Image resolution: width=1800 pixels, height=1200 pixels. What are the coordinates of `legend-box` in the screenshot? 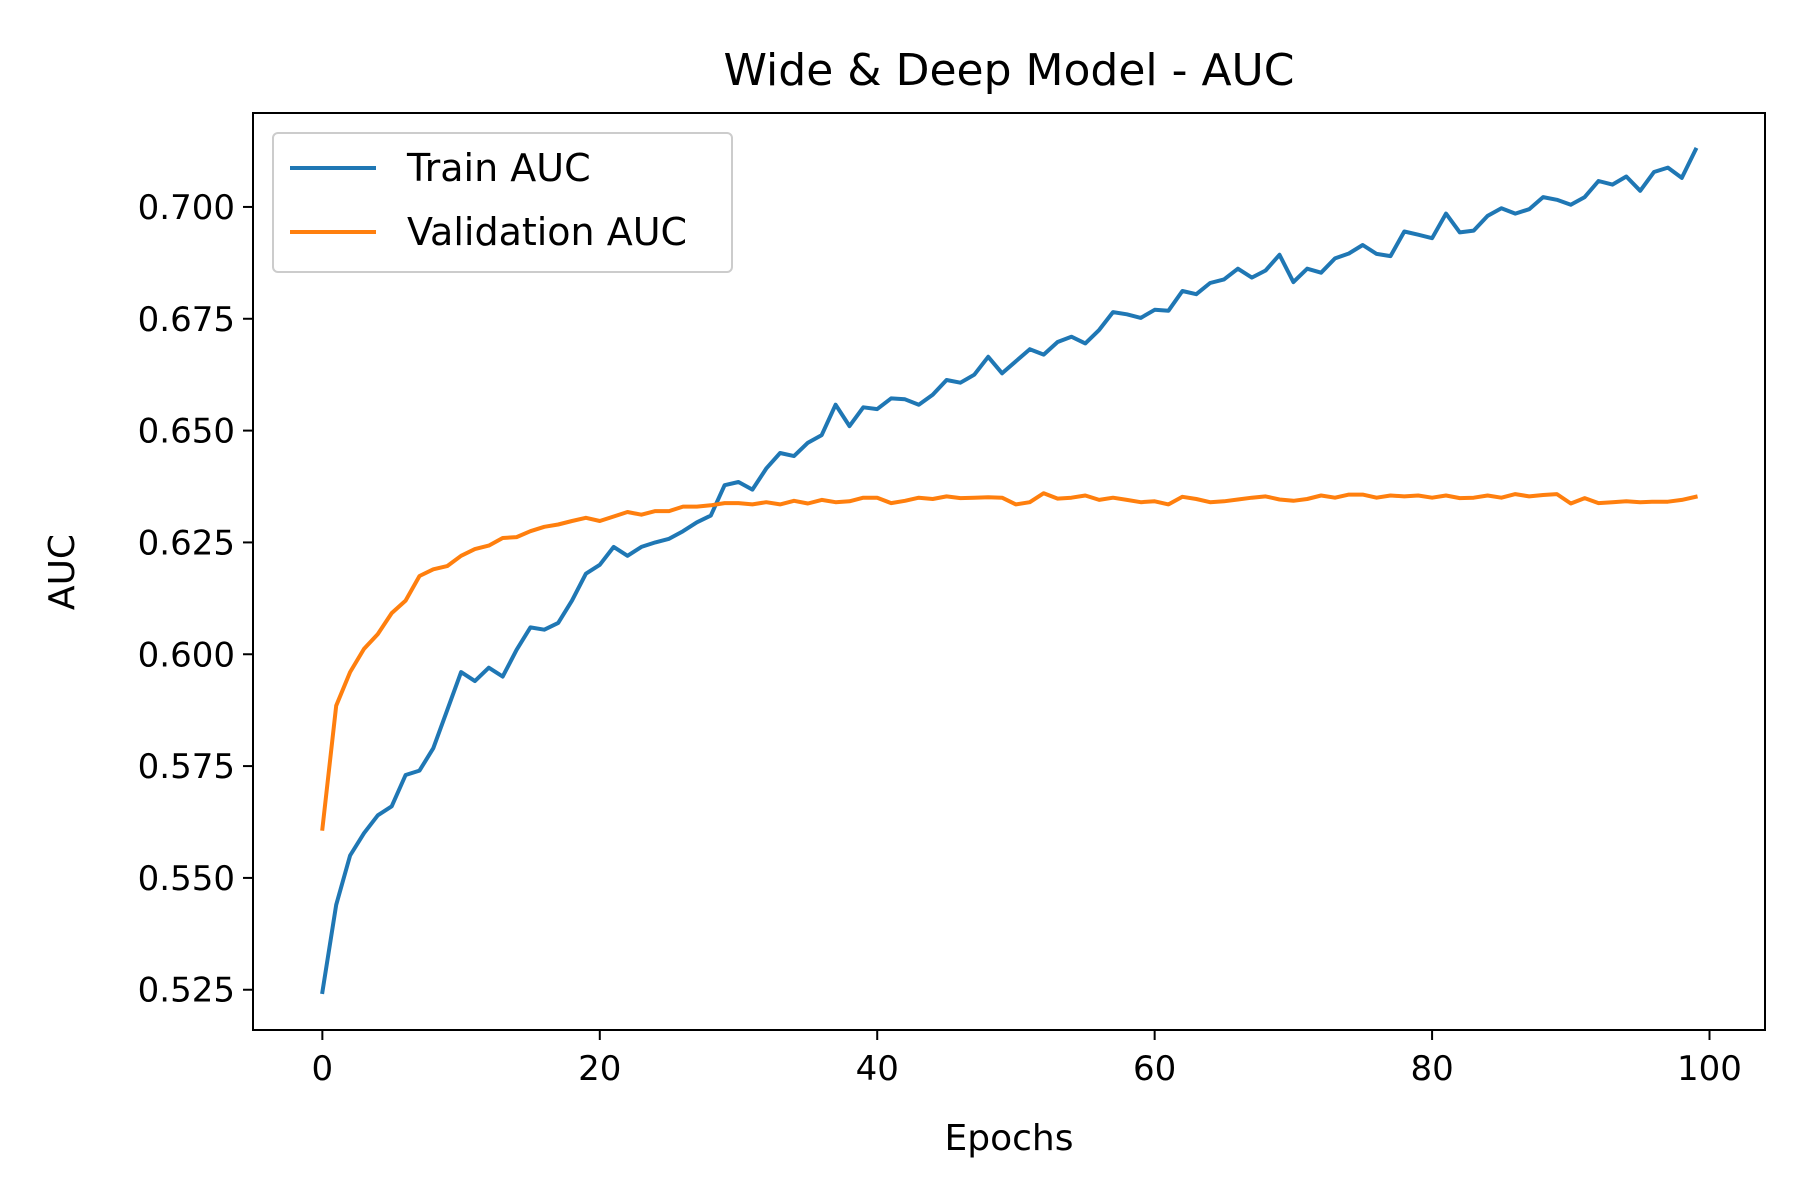 It's located at (502, 202).